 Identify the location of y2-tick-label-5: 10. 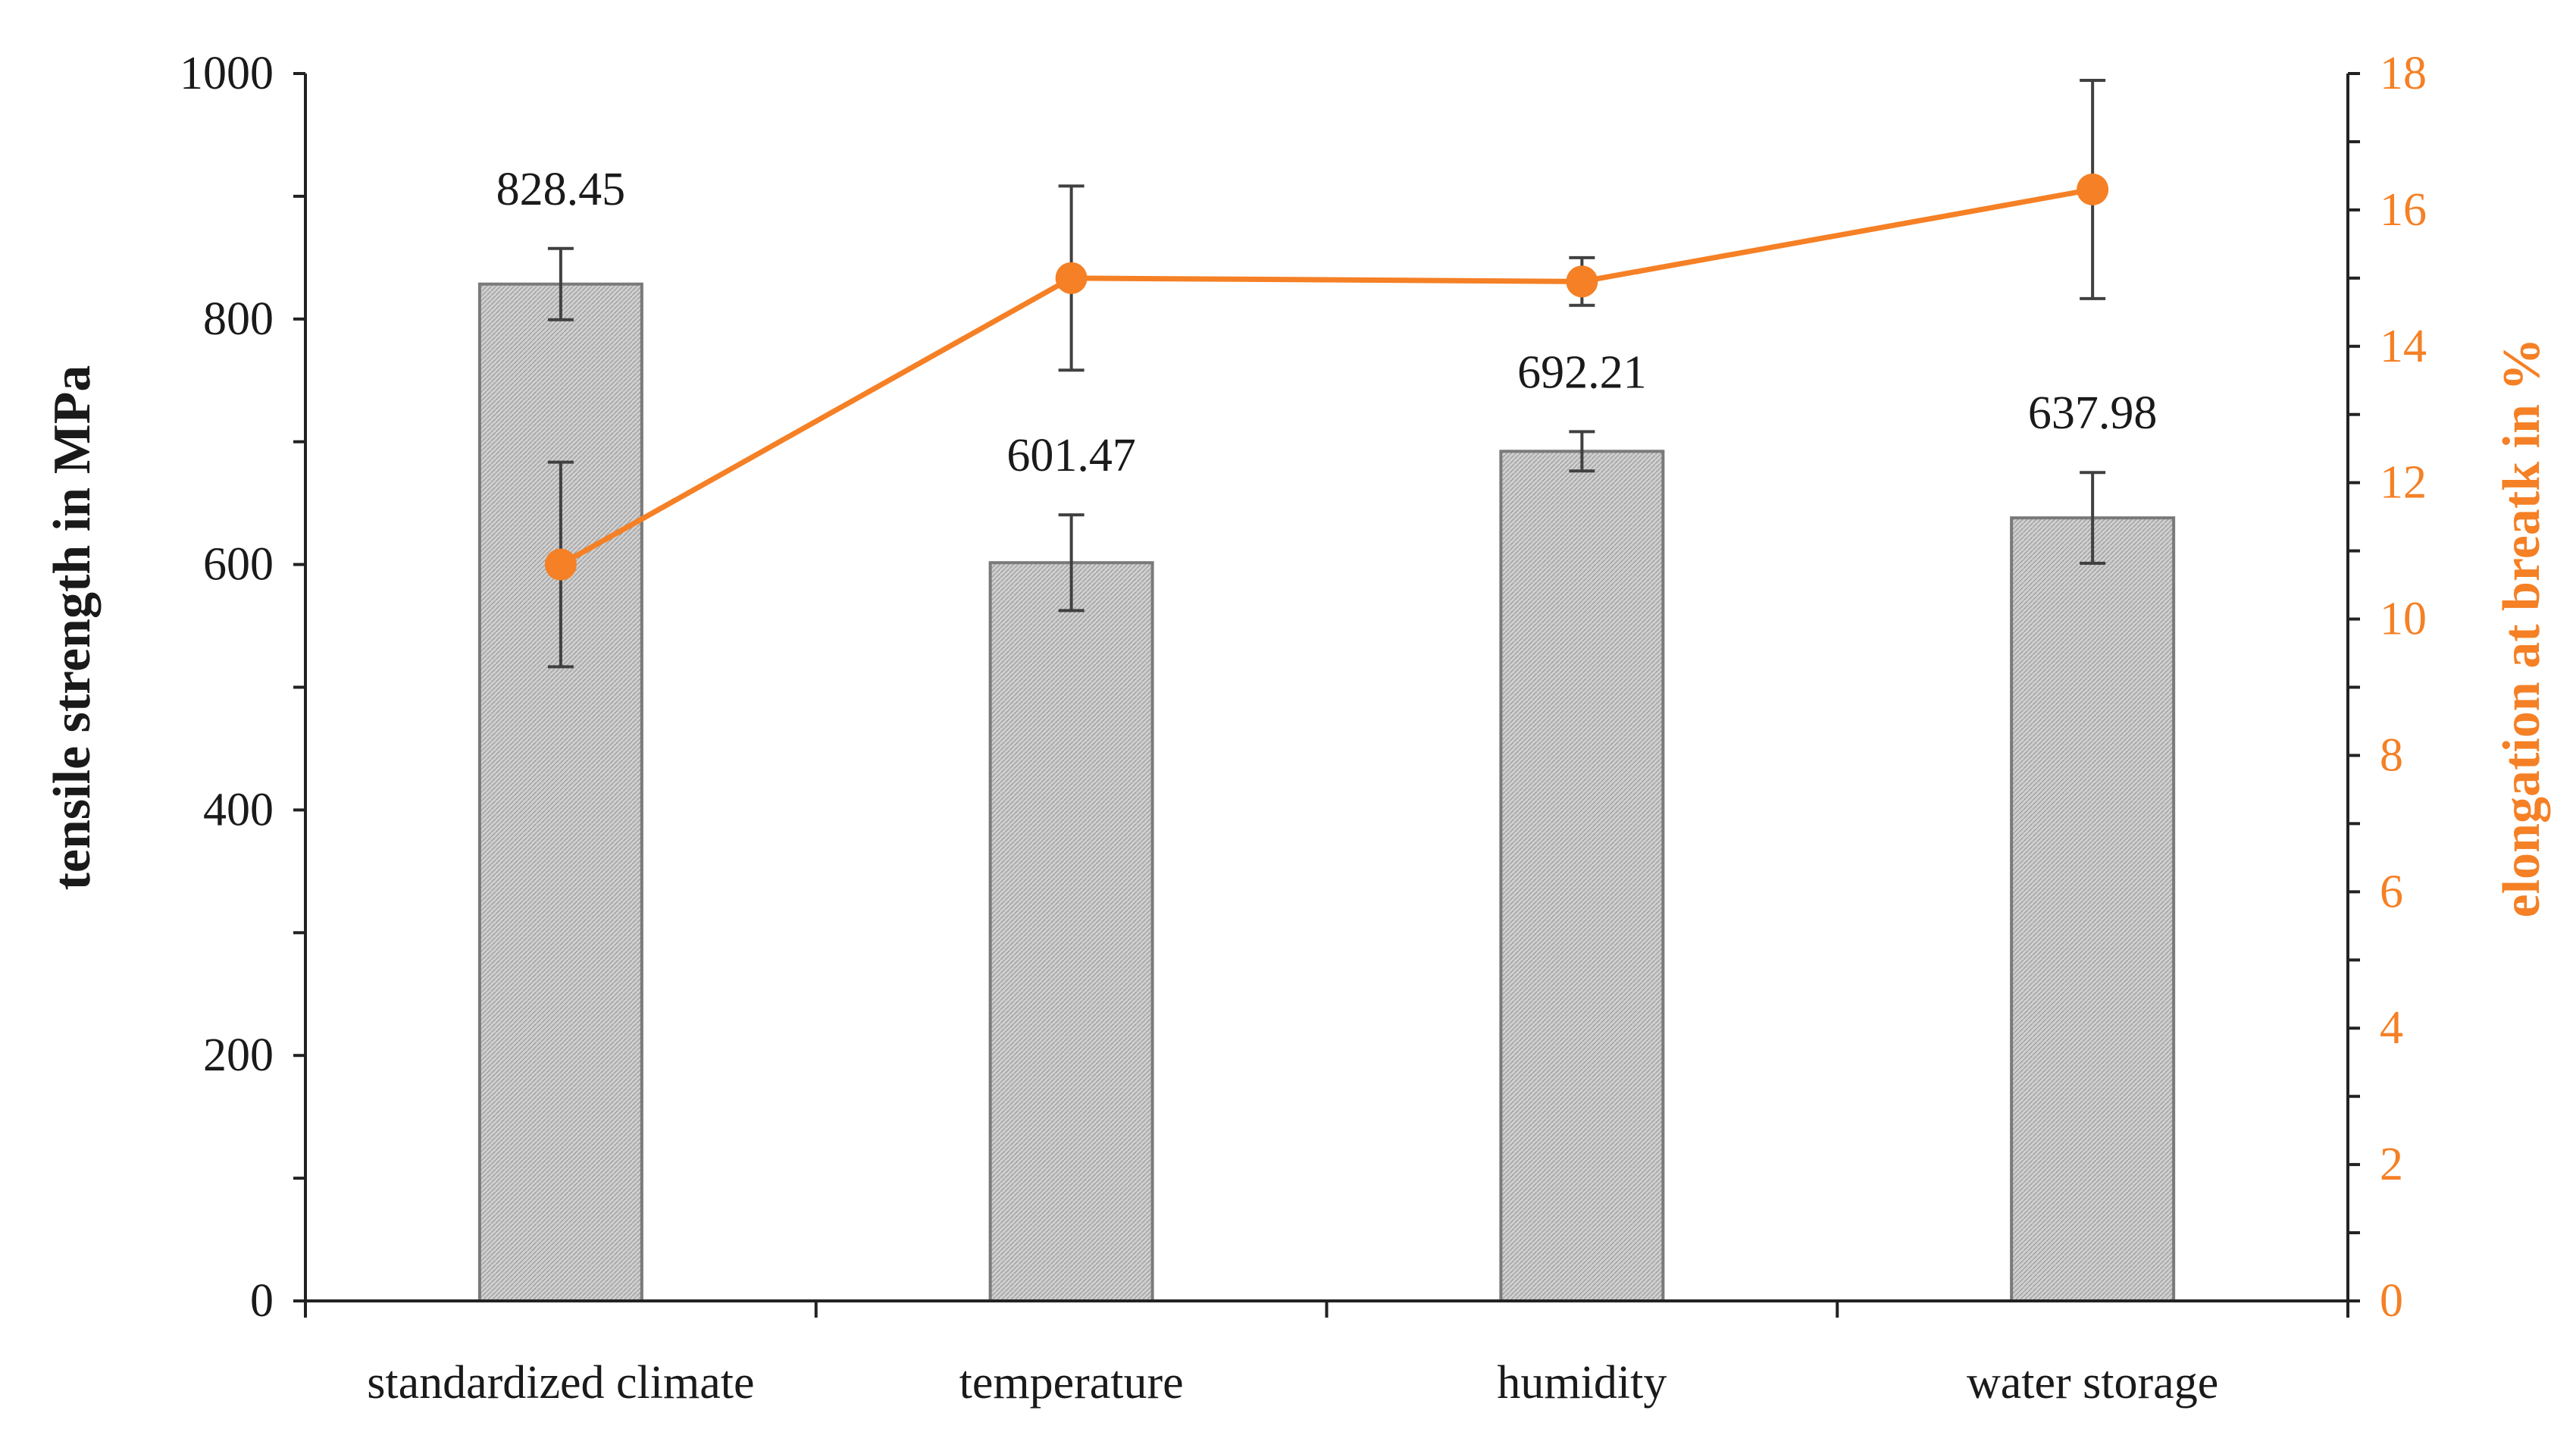
(2403, 619).